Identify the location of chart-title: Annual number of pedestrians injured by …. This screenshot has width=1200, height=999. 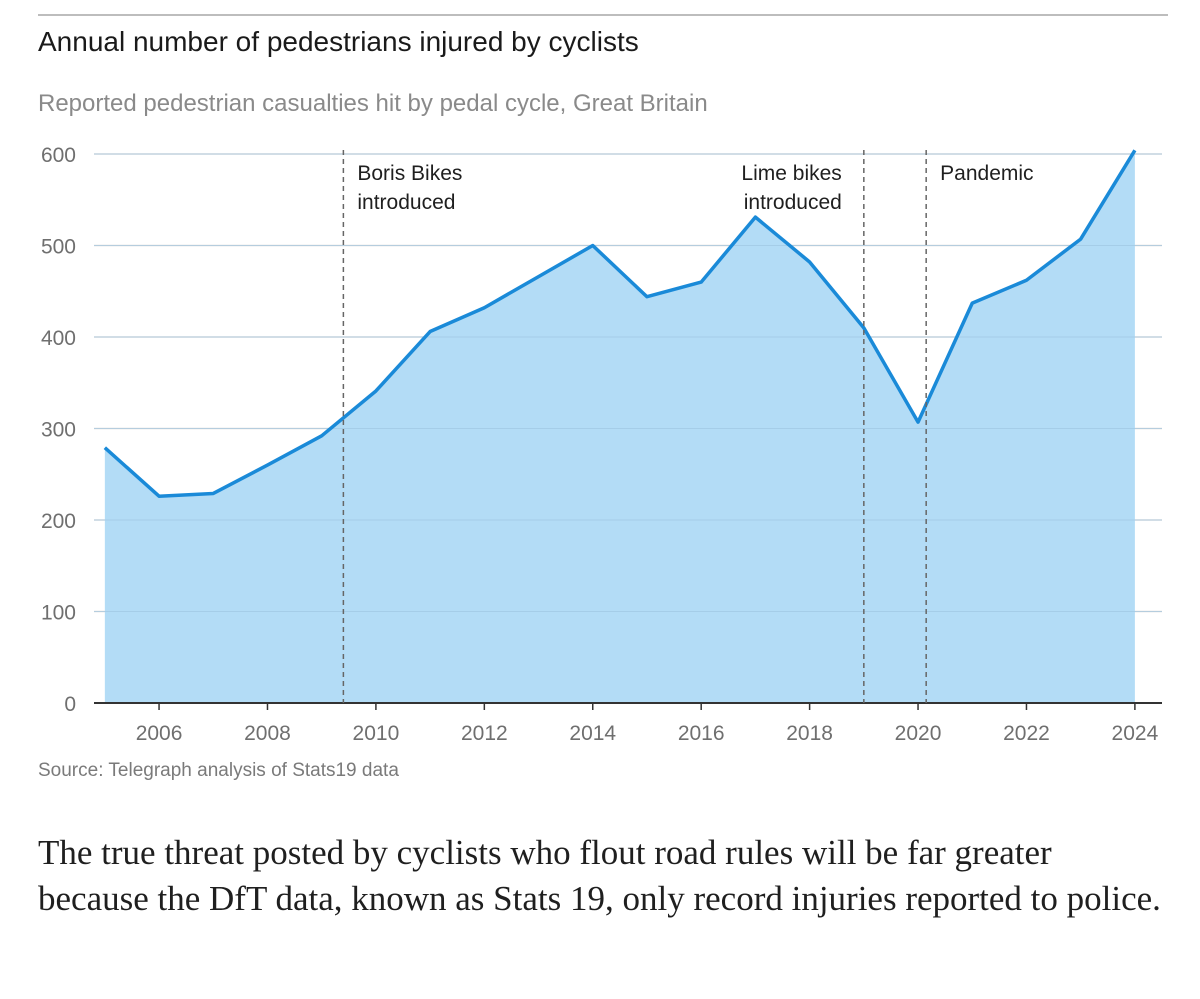
(338, 41).